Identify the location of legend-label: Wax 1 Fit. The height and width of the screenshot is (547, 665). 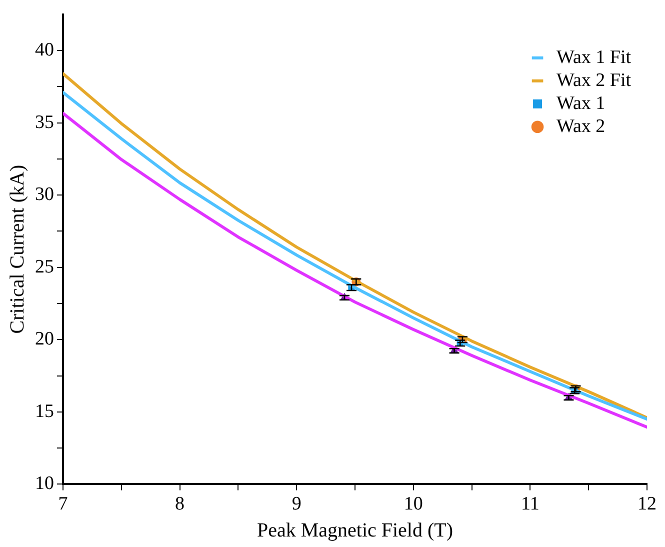
(594, 57).